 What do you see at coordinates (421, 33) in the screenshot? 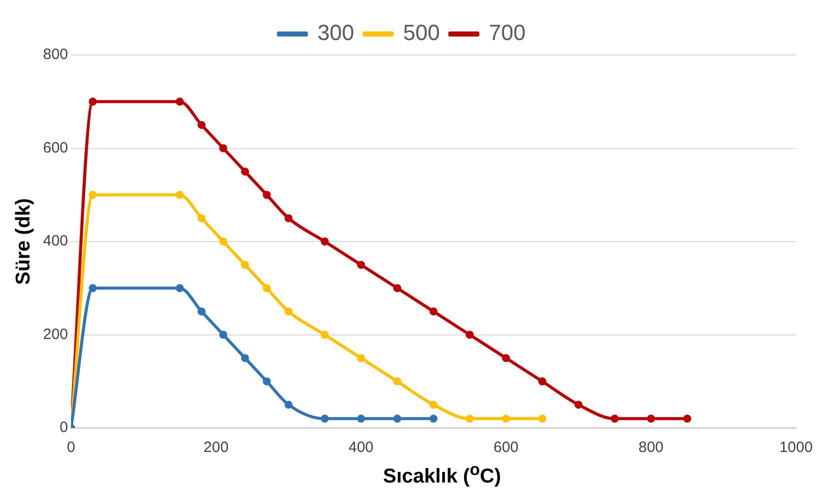
I see `legend-label: 500` at bounding box center [421, 33].